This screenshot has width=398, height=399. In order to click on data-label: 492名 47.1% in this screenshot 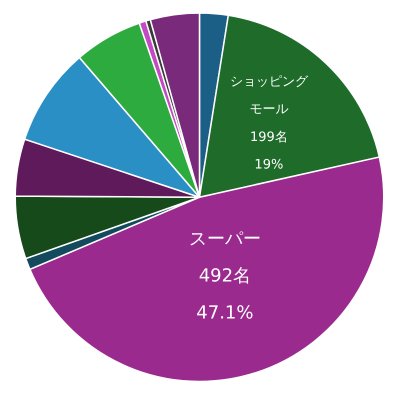, I will do `click(225, 295)`.